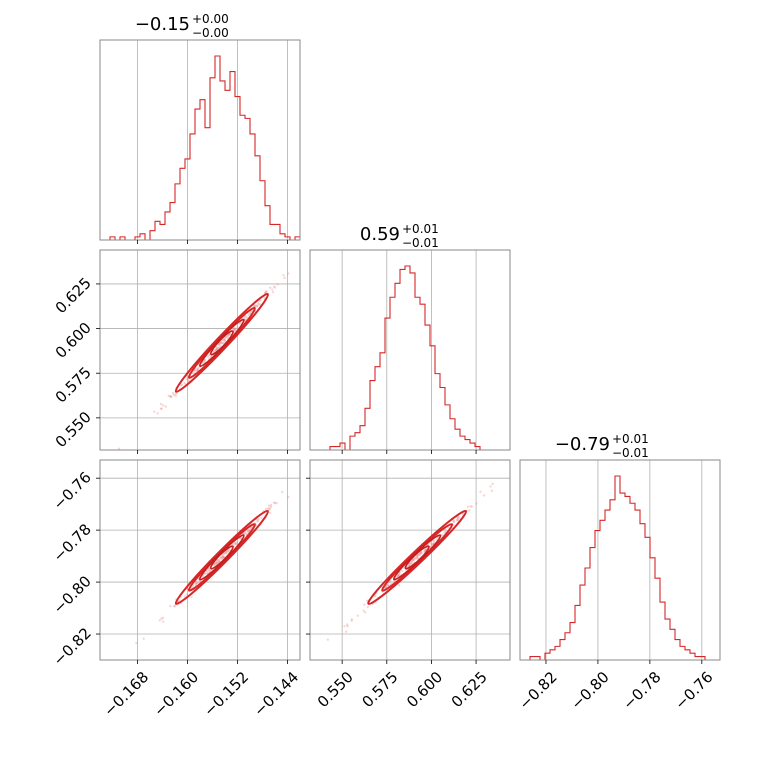 Image resolution: width=760 pixels, height=760 pixels. Describe the element at coordinates (380, 234) in the screenshot. I see `param-title-median-1: 0.59` at that location.